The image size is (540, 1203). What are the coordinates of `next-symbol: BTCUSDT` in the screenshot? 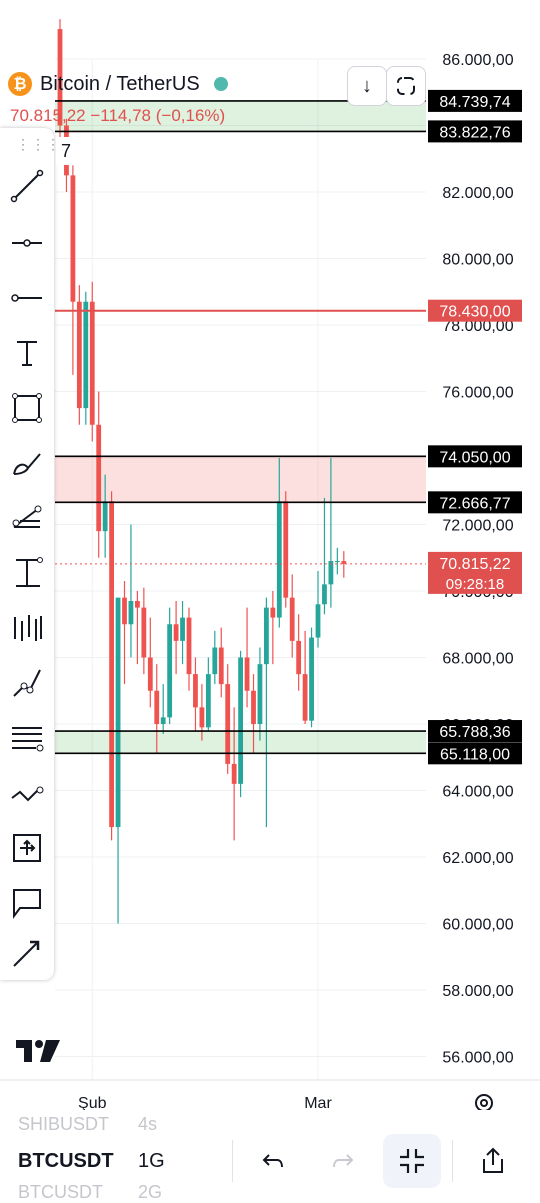 It's located at (60, 1192).